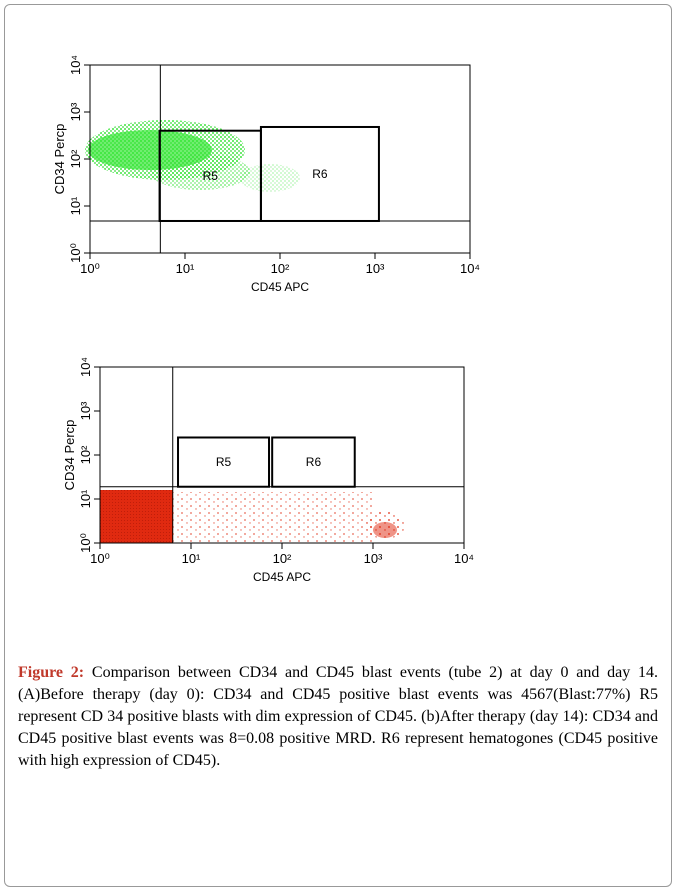 The height and width of the screenshot is (893, 678). I want to click on caption-label: Figure 2:, so click(51, 672).